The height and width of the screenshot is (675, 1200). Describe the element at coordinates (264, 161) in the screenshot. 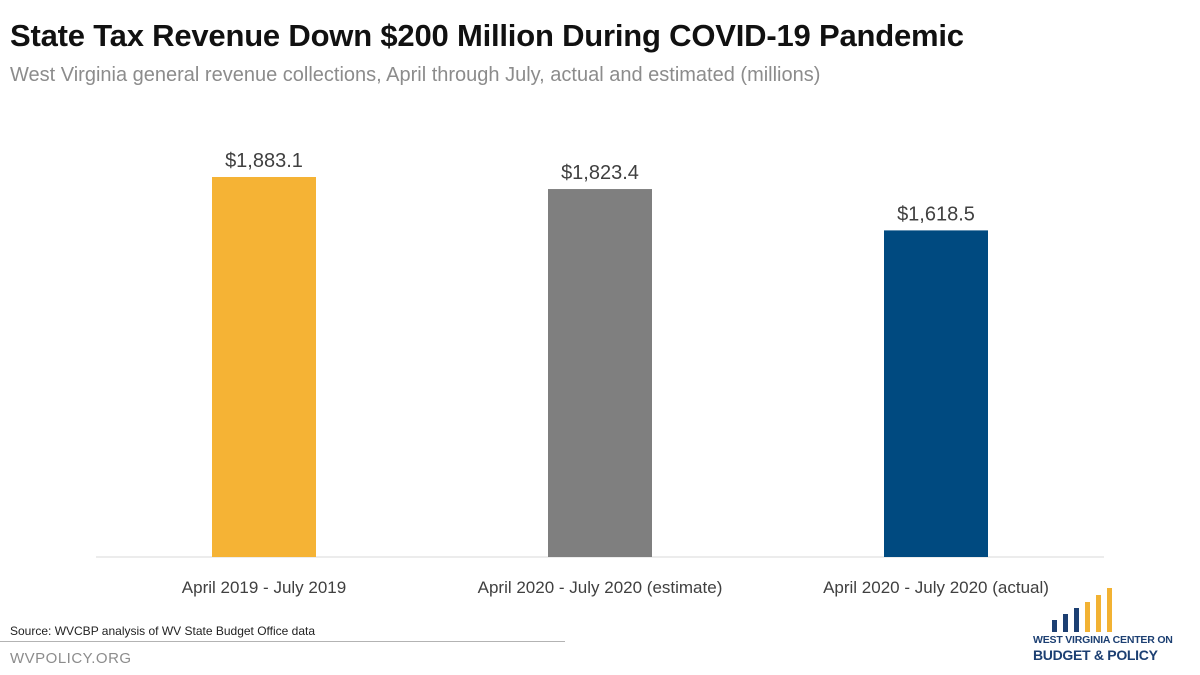

I see `data-label-1: $1,883.1` at that location.